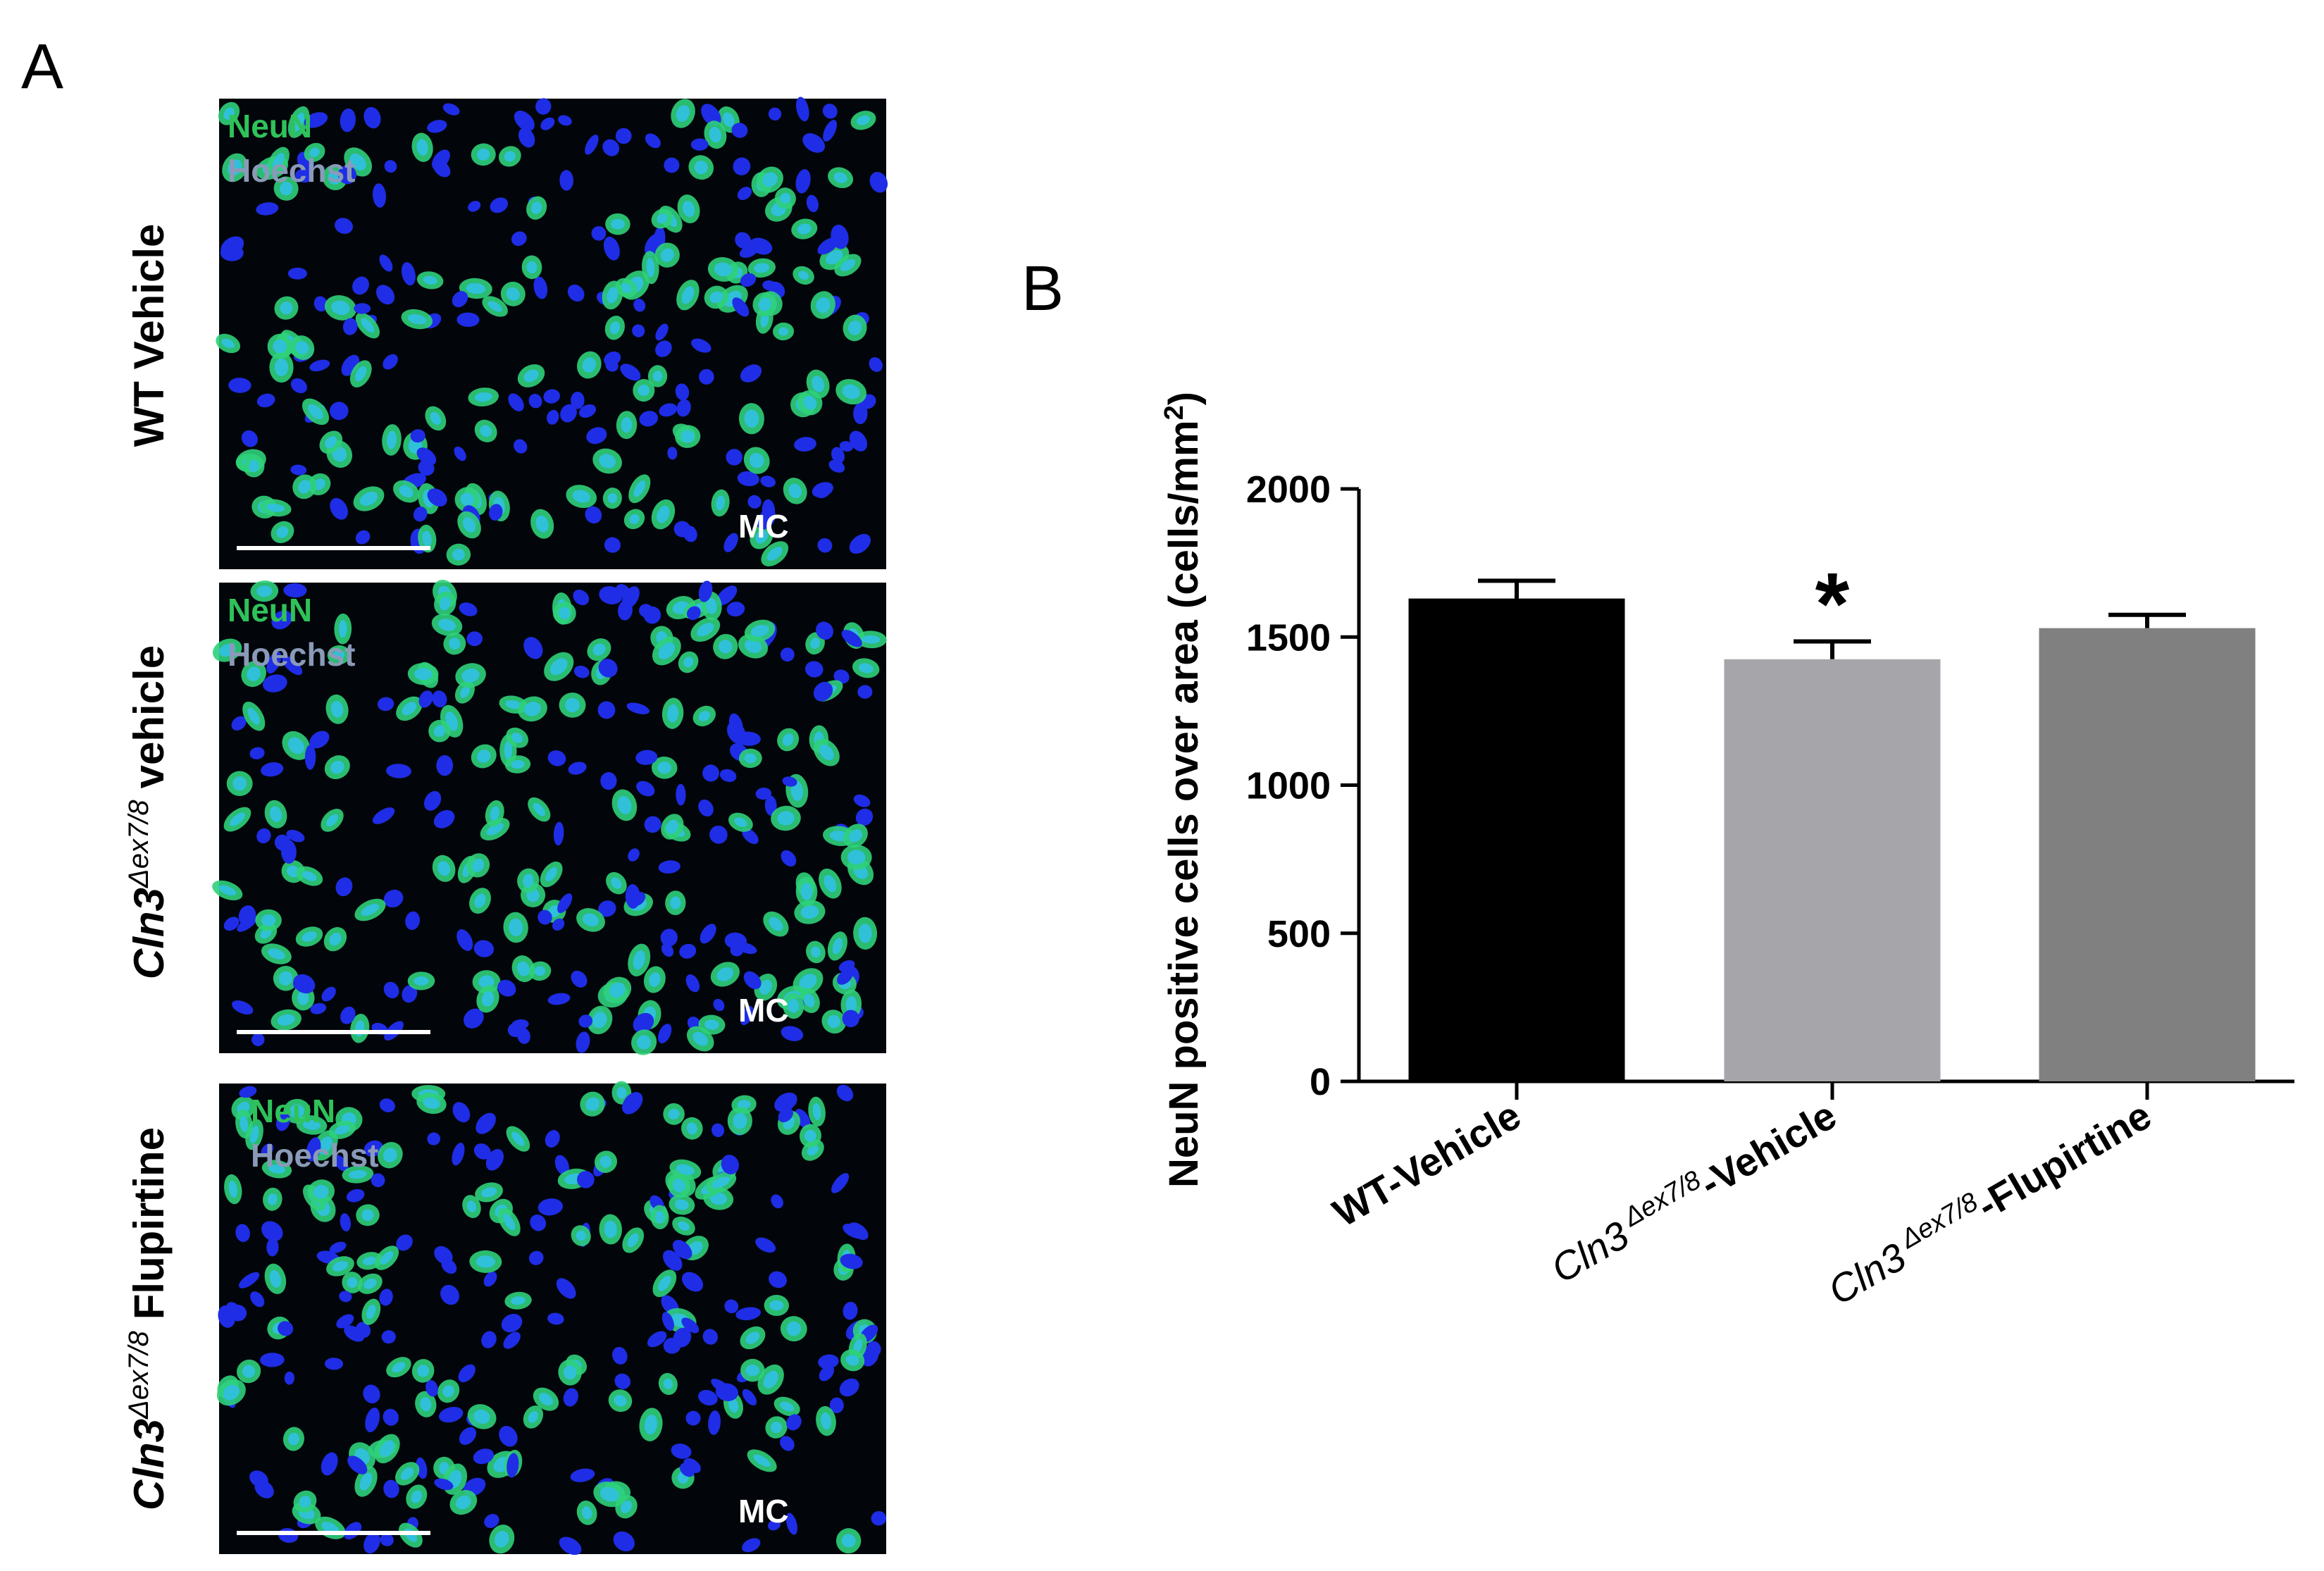 The height and width of the screenshot is (1571, 2324). I want to click on x-tick-label-part: -Vehicle, so click(1768, 1149).